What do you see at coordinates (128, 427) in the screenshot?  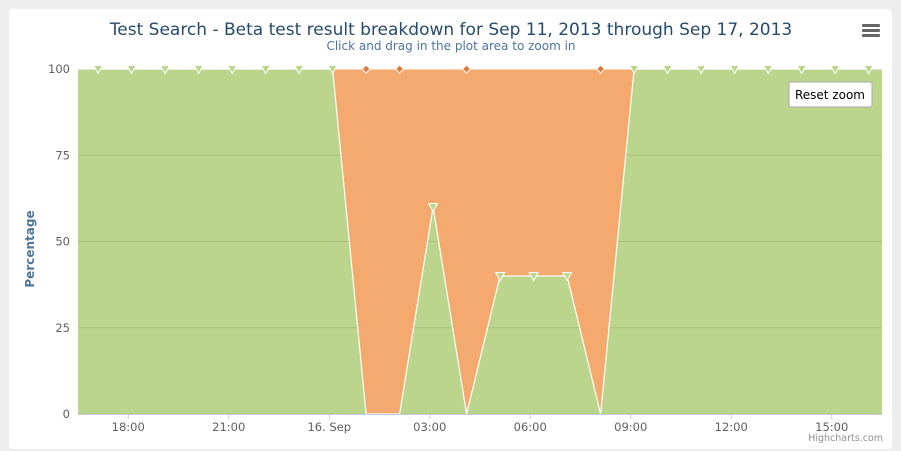 I see `x-tick-label: 18:00` at bounding box center [128, 427].